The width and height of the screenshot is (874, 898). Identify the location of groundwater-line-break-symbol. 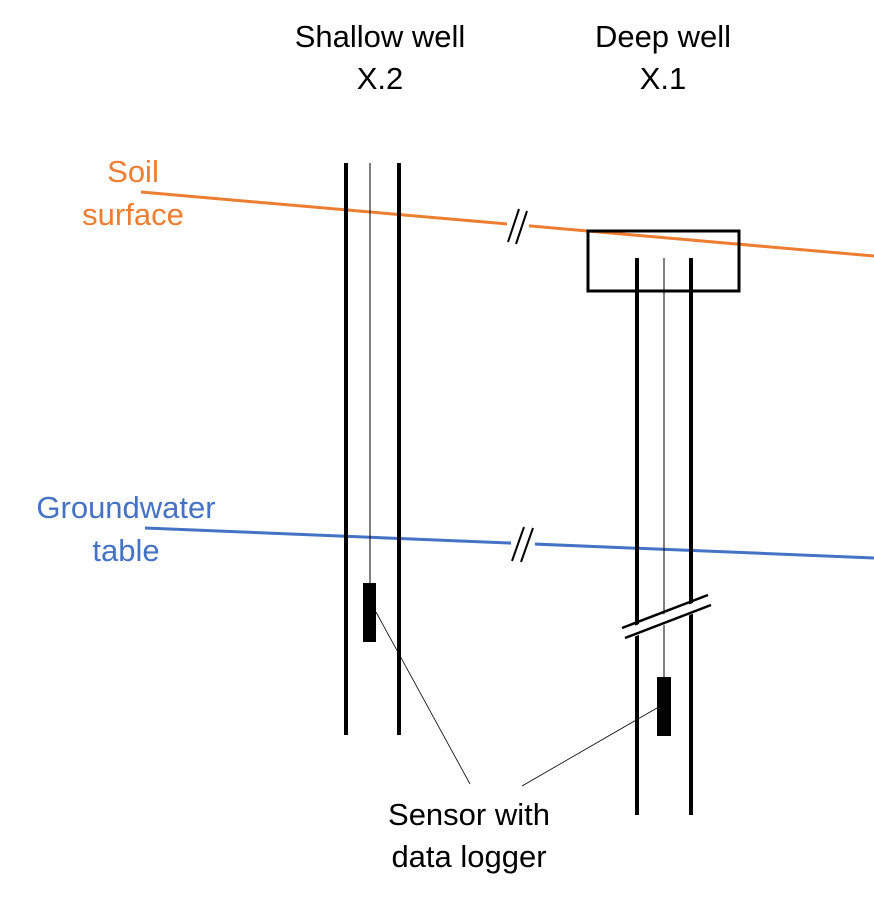
(523, 544).